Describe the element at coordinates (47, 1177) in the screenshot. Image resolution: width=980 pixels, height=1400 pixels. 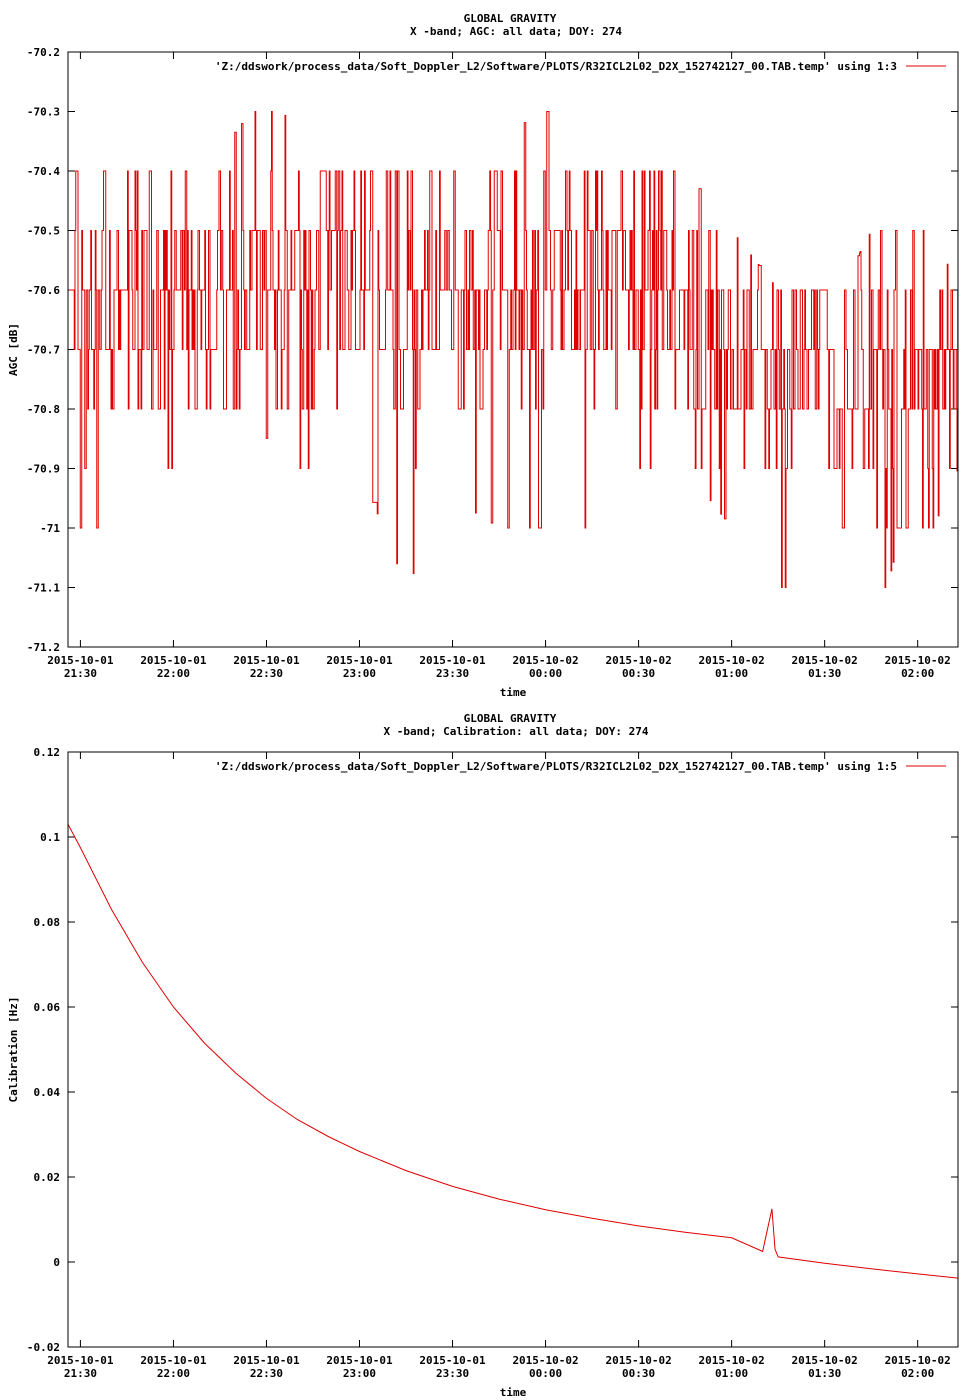
I see `y-tick-label: 0.02` at that location.